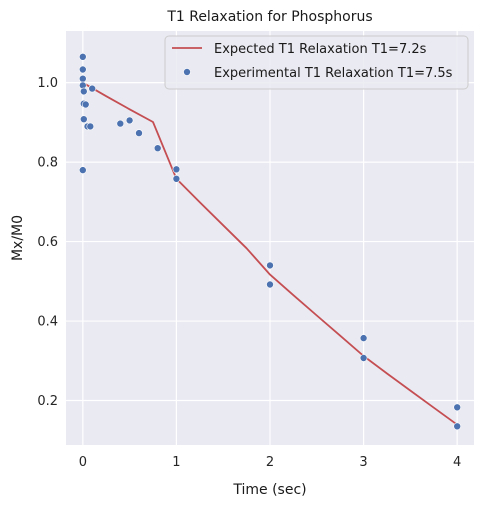 Image resolution: width=484 pixels, height=505 pixels. I want to click on y-axis-label: Mx/M0, so click(18, 238).